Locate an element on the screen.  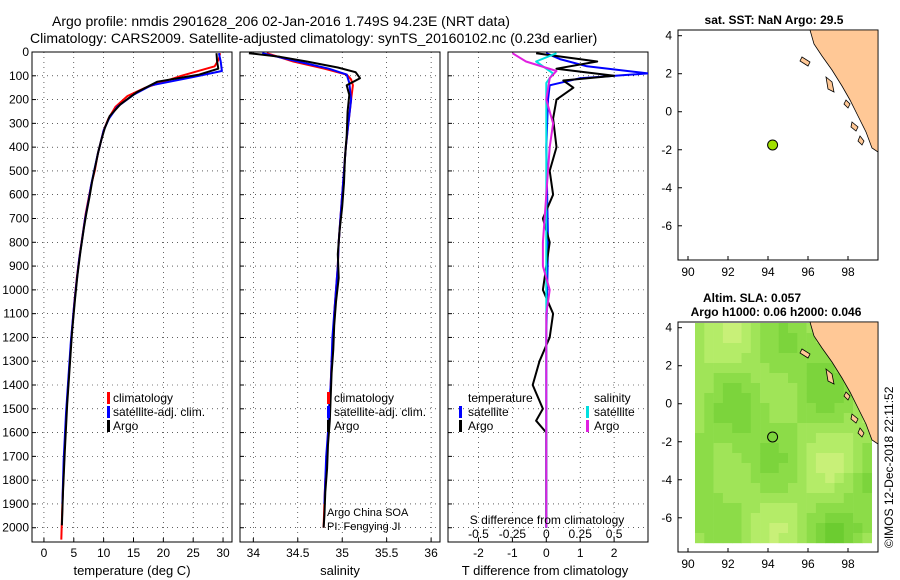
pagai-island is located at coordinates (861, 140).